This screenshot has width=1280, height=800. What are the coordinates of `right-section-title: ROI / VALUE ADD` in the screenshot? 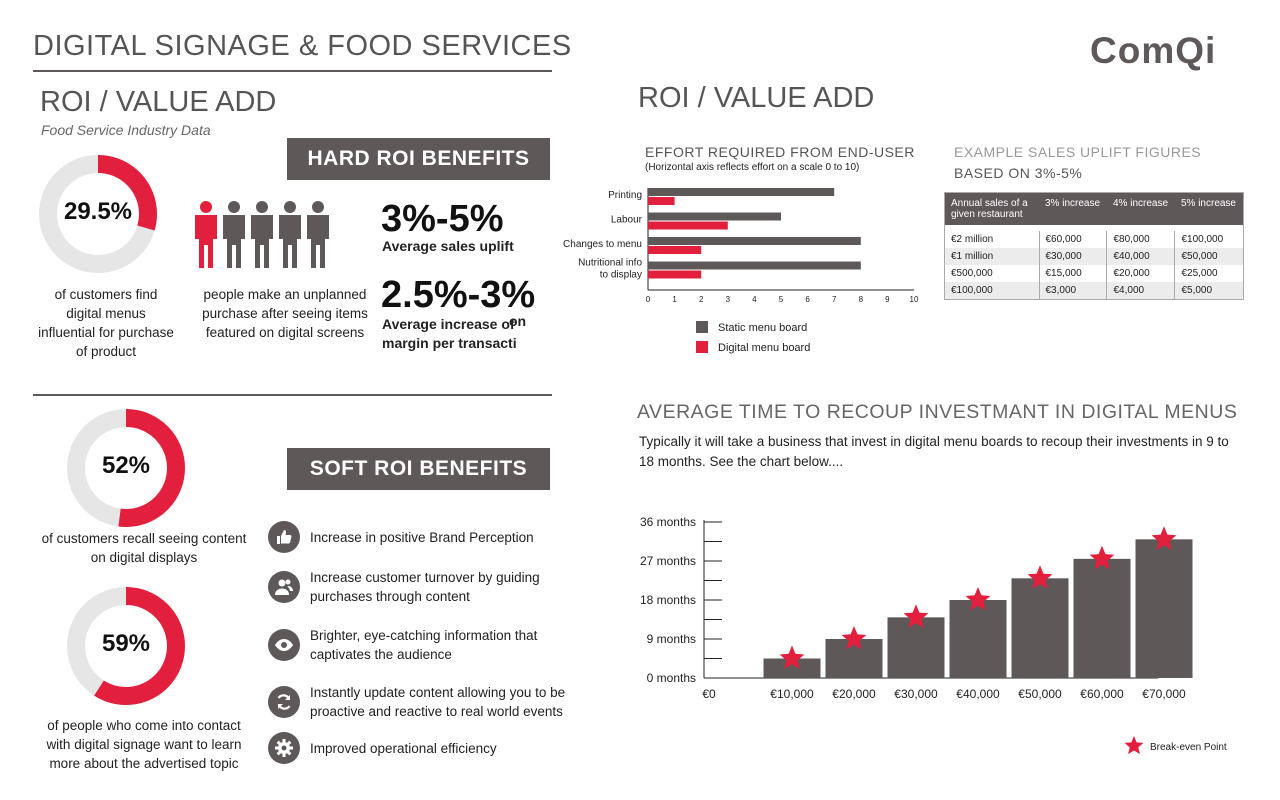 It's located at (756, 98).